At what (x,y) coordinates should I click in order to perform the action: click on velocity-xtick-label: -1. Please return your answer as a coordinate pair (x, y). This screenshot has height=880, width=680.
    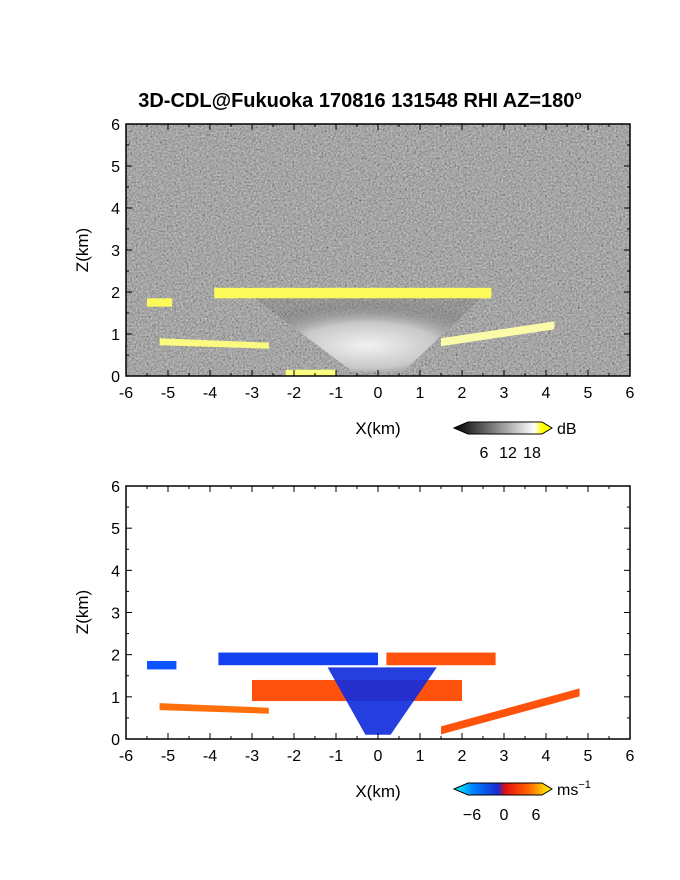
    Looking at the image, I should click on (336, 756).